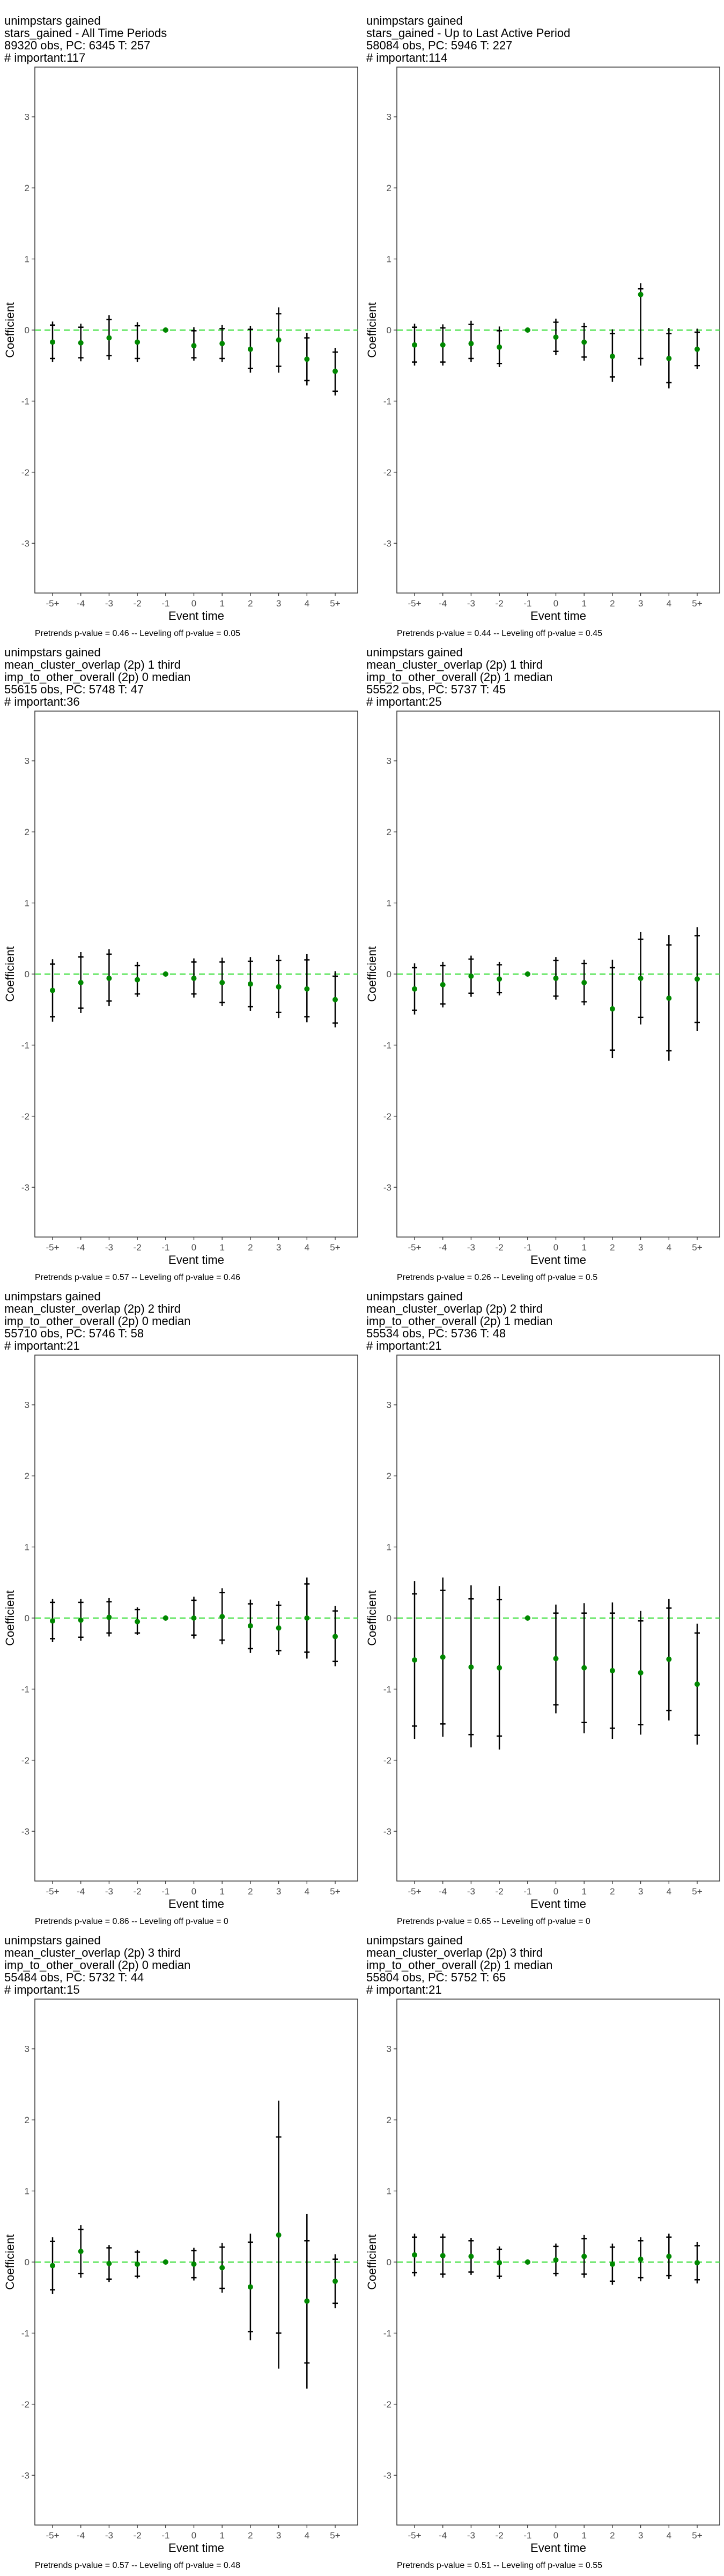 This screenshot has width=724, height=2576. What do you see at coordinates (436, 1333) in the screenshot?
I see `chart-title-line: 55534 obs, PC: 5736 T: 48` at bounding box center [436, 1333].